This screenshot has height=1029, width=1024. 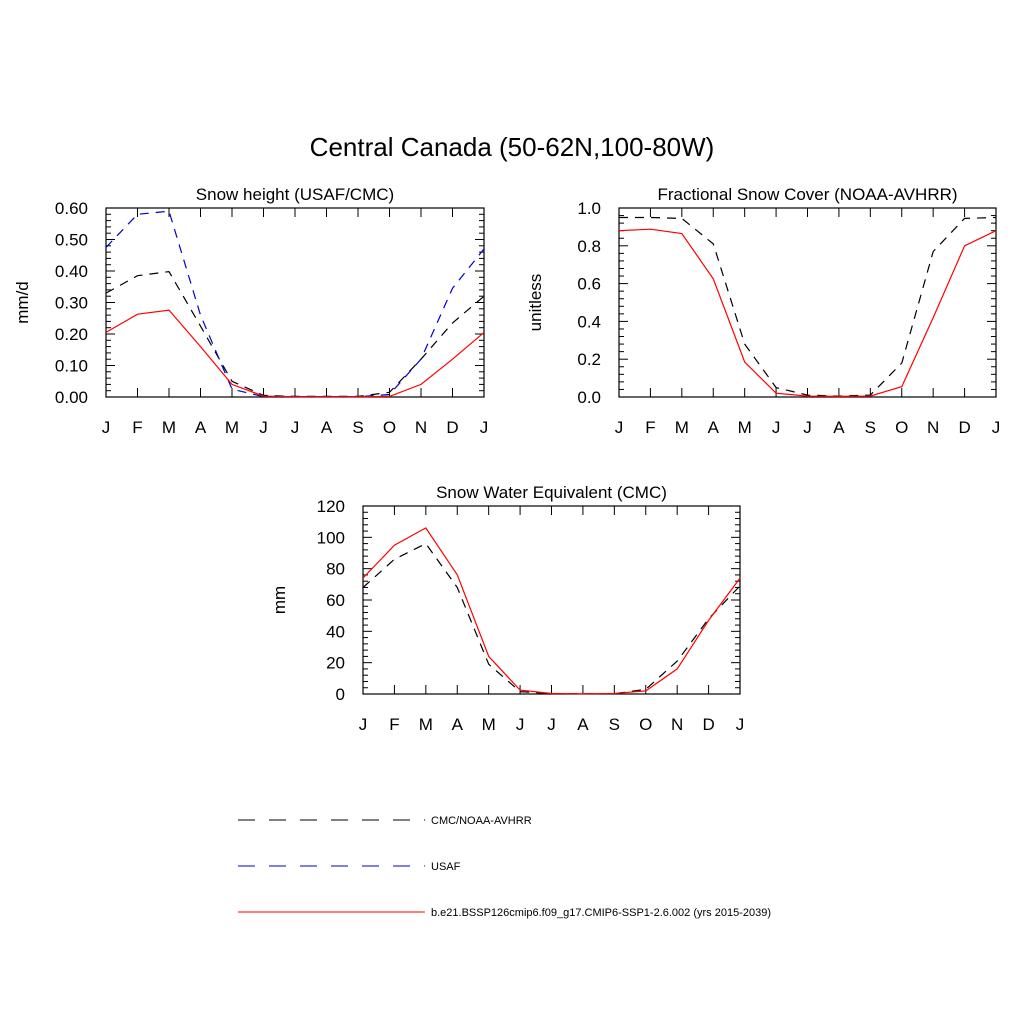 What do you see at coordinates (279, 600) in the screenshot?
I see `y-axis-label: mm` at bounding box center [279, 600].